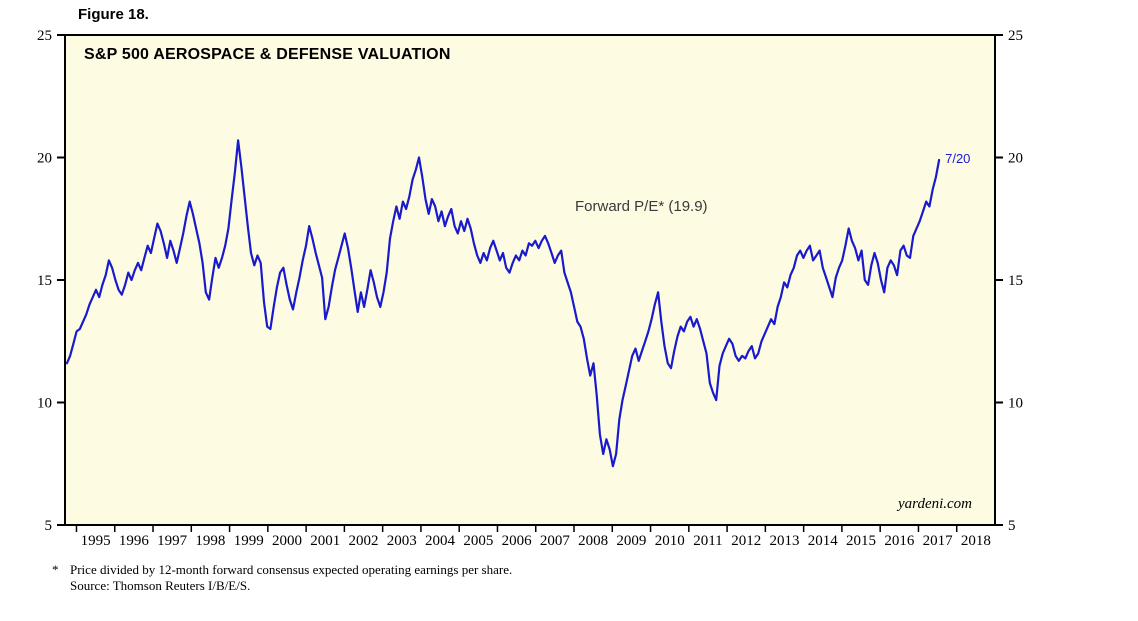 The width and height of the screenshot is (1138, 621). Describe the element at coordinates (44, 404) in the screenshot. I see `y-tick-label-left: 10` at that location.